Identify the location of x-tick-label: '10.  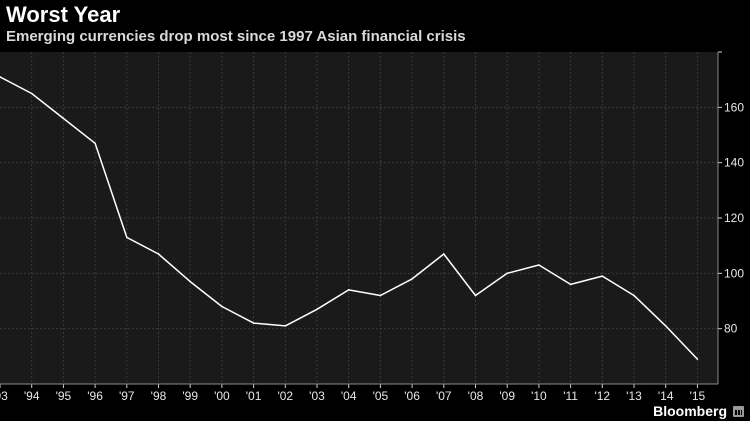
(539, 396).